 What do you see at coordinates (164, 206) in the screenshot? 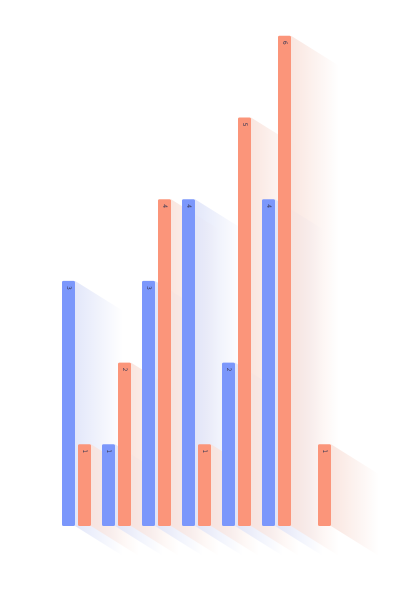
I see `value-label-s1-c2: 4` at bounding box center [164, 206].